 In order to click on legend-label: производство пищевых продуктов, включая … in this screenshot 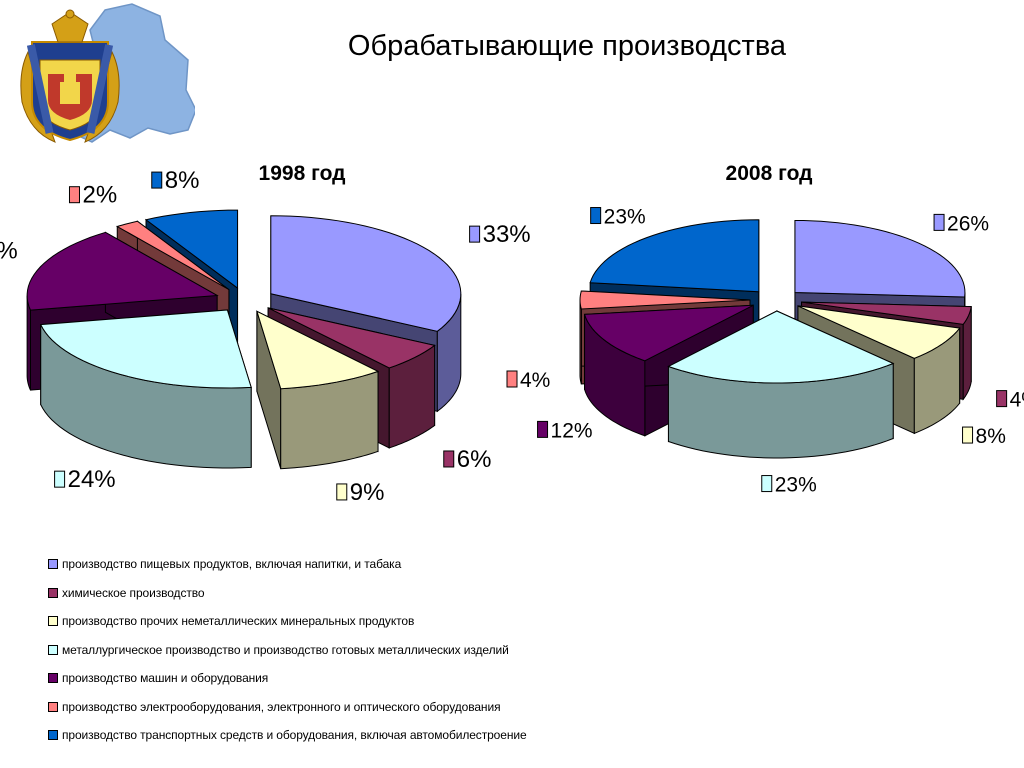, I will do `click(232, 564)`.